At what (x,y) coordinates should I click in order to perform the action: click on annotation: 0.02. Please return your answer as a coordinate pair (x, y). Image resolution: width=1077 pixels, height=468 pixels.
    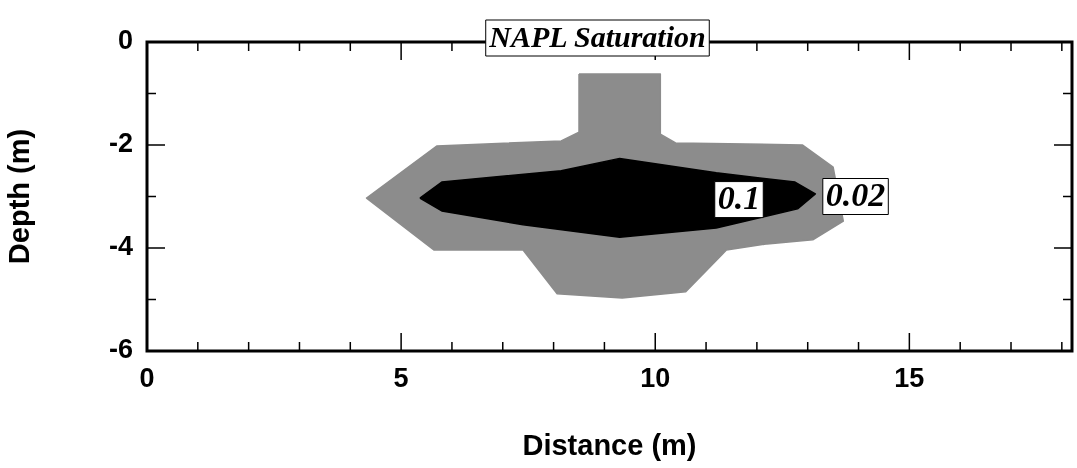
    Looking at the image, I should click on (855, 195).